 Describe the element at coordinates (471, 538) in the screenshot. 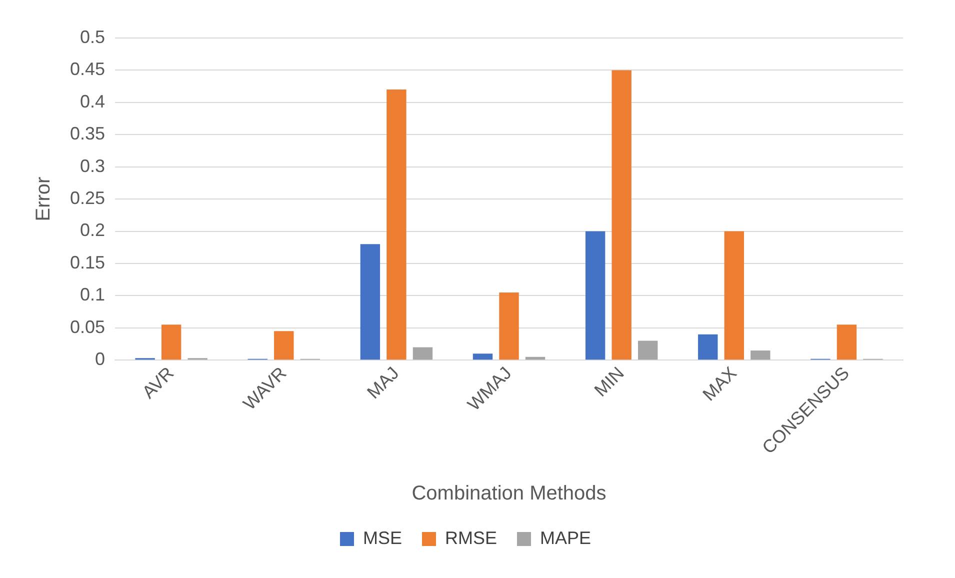

I see `legend-label: RMSE` at that location.